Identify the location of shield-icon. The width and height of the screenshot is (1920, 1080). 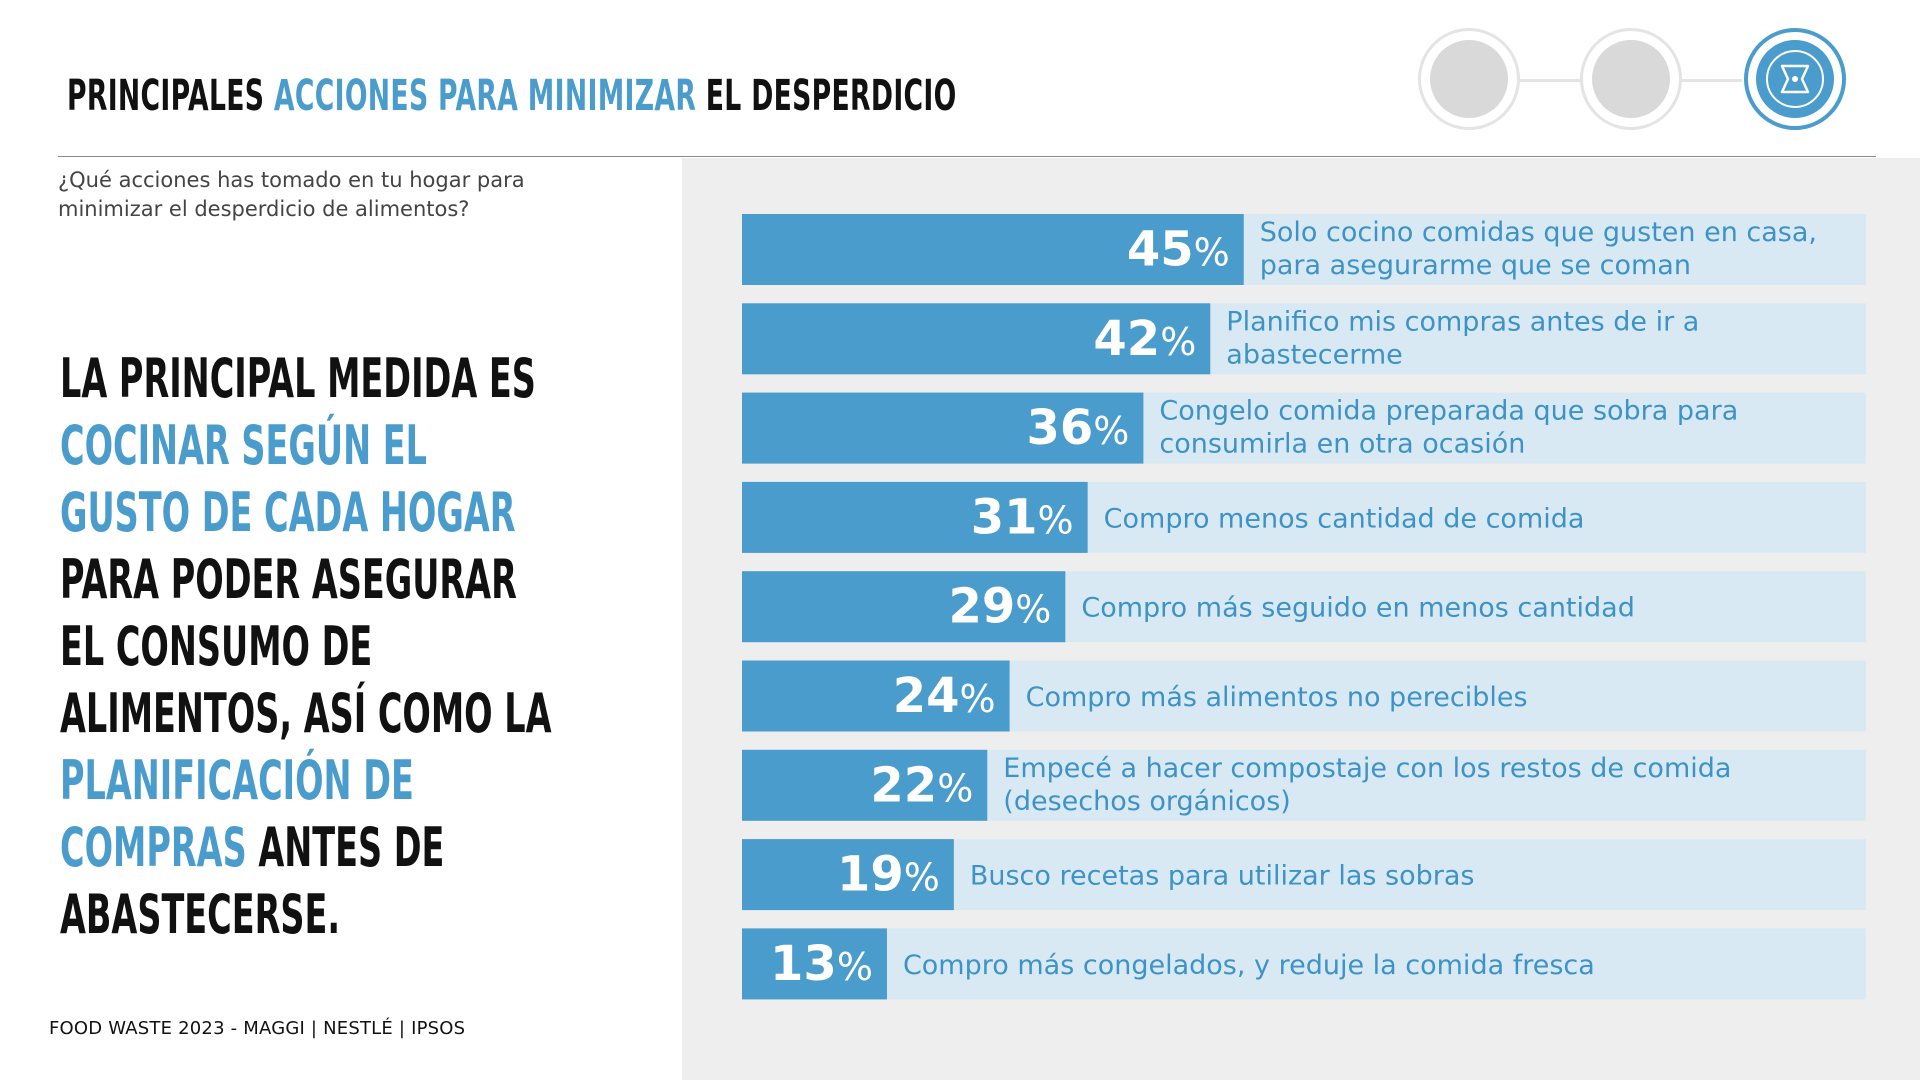
(1795, 79).